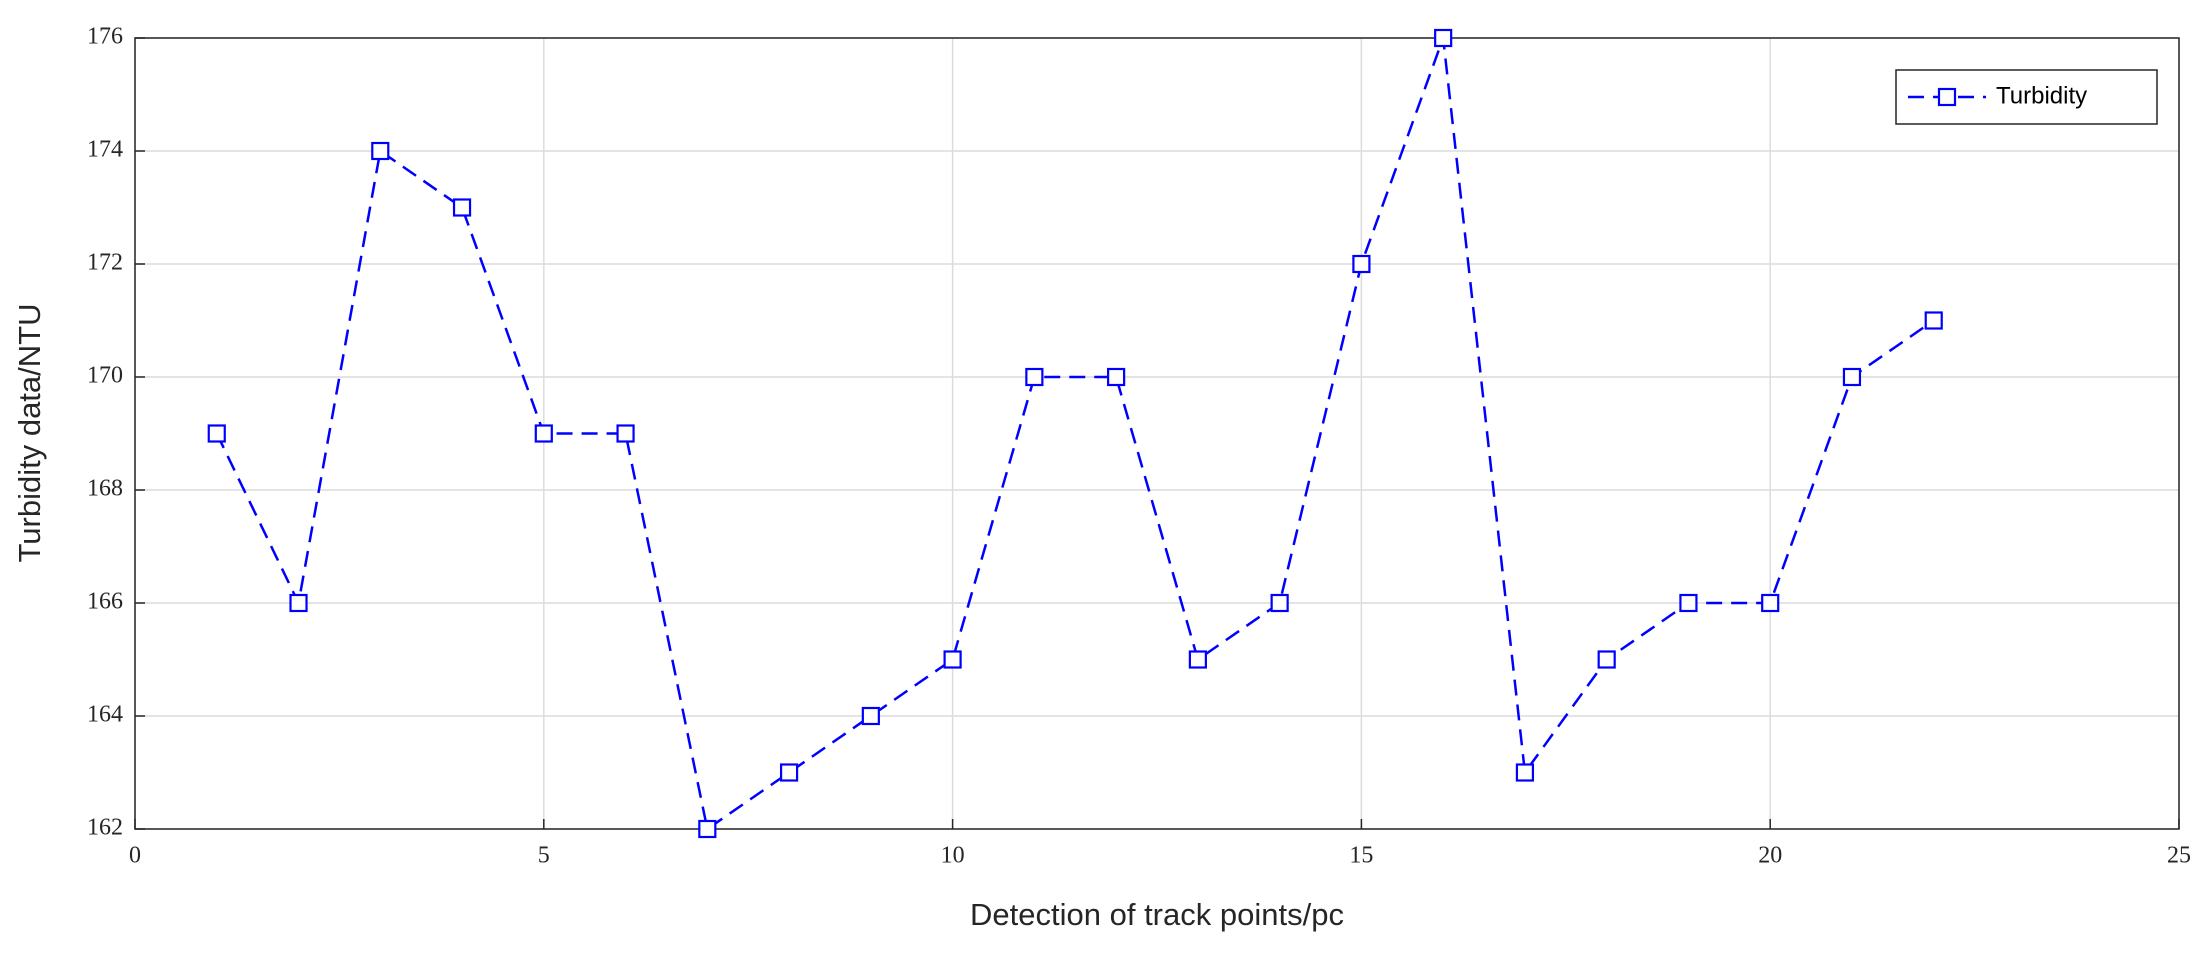 This screenshot has height=960, width=2211. Describe the element at coordinates (2041, 95) in the screenshot. I see `legend-label: Turbidity` at that location.